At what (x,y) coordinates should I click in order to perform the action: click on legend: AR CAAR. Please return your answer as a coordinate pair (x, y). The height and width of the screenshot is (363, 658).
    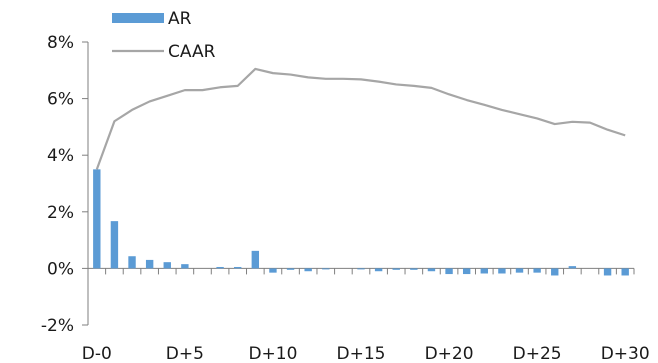
    Looking at the image, I should click on (164, 35).